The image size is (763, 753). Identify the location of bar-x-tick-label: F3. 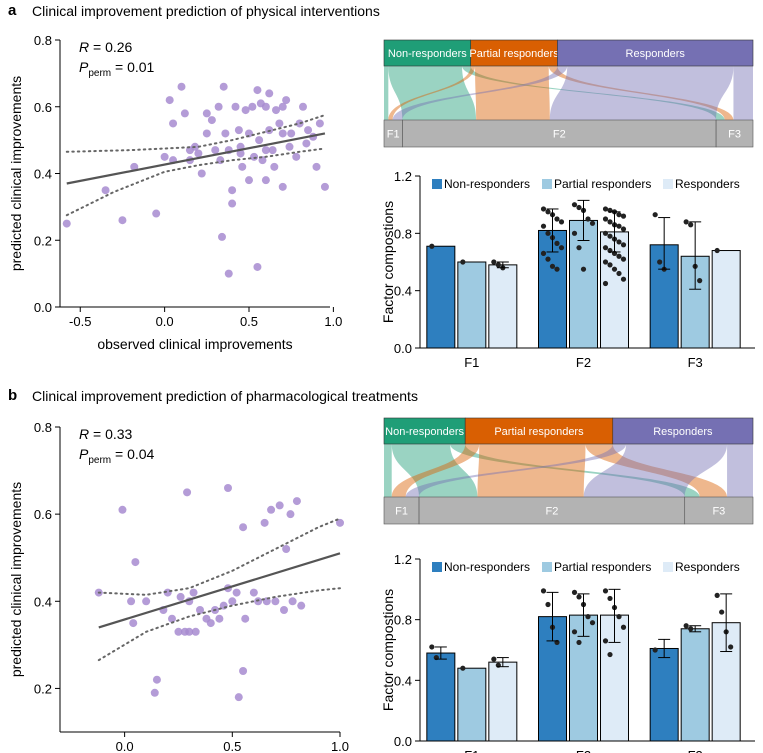
(695, 362).